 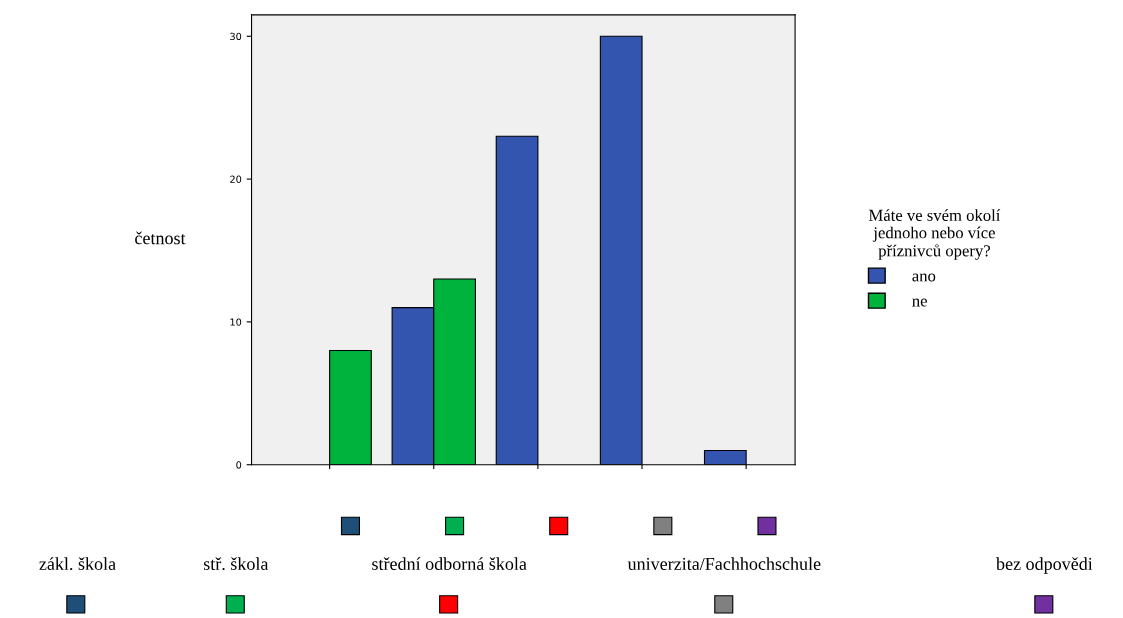 I want to click on y-tick-label: 30, so click(x=236, y=36).